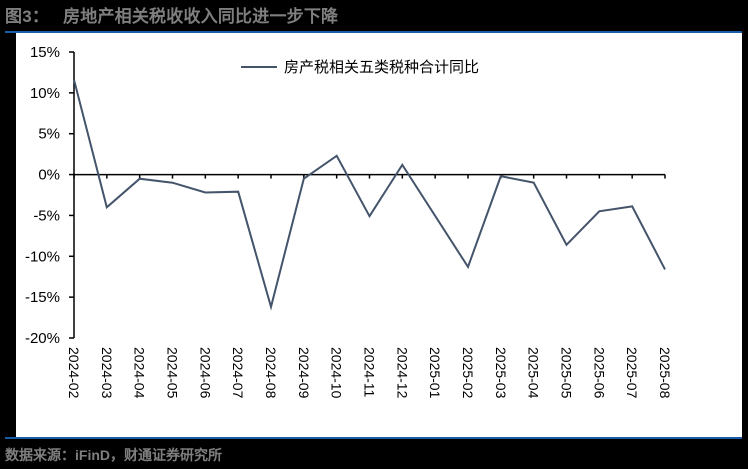 The image size is (748, 469). What do you see at coordinates (45, 93) in the screenshot?
I see `y-tick-label: 10%` at bounding box center [45, 93].